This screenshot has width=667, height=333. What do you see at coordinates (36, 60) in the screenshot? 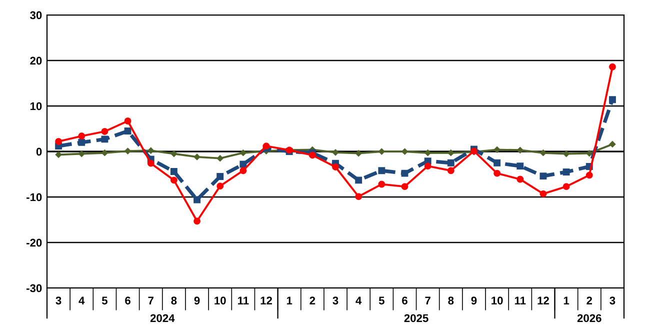
I see `y-tick-label: 20` at bounding box center [36, 60].